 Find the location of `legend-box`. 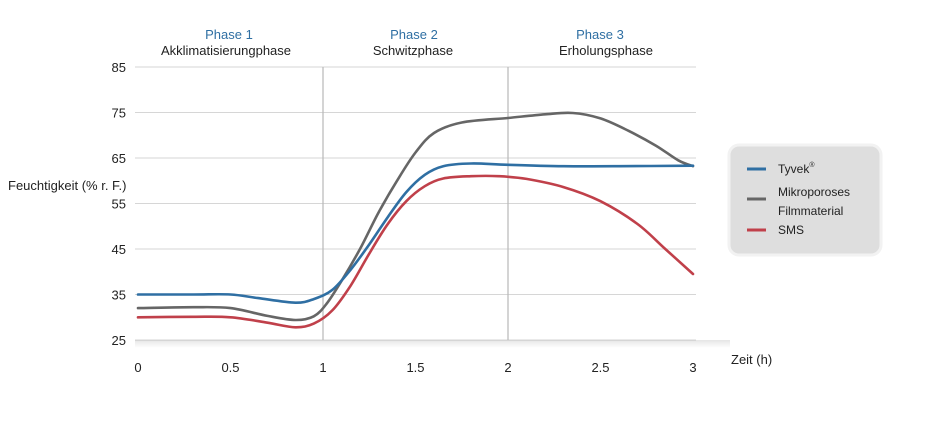

legend-box is located at coordinates (805, 200).